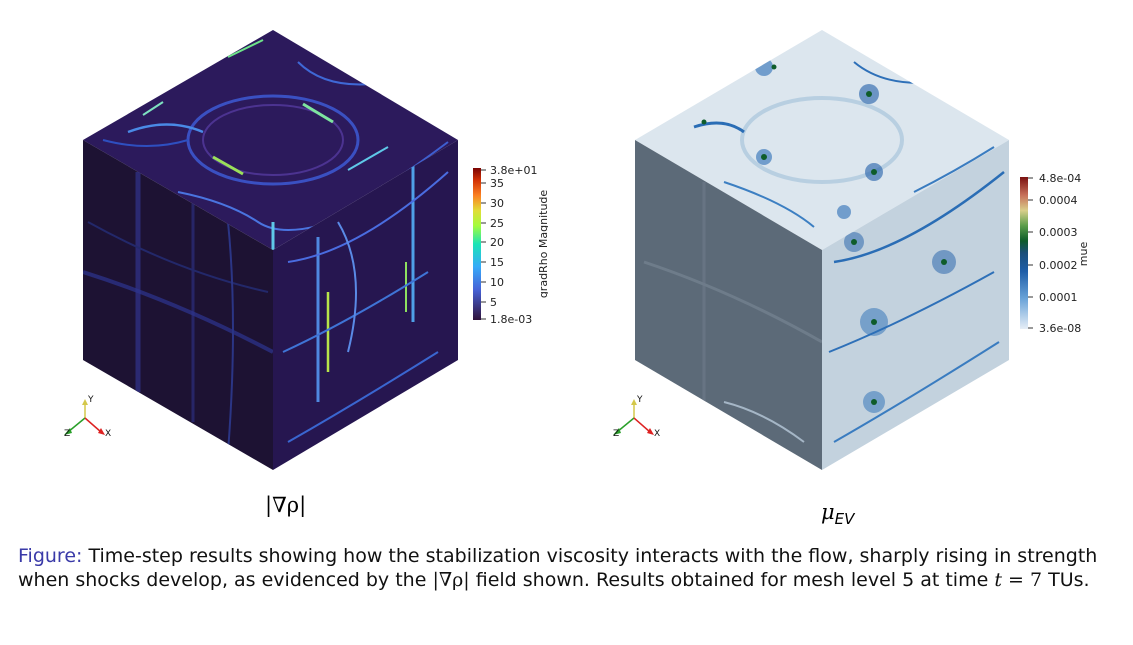 This screenshot has height=645, width=1133. I want to click on subcaption-mue: μEV, so click(837, 514).